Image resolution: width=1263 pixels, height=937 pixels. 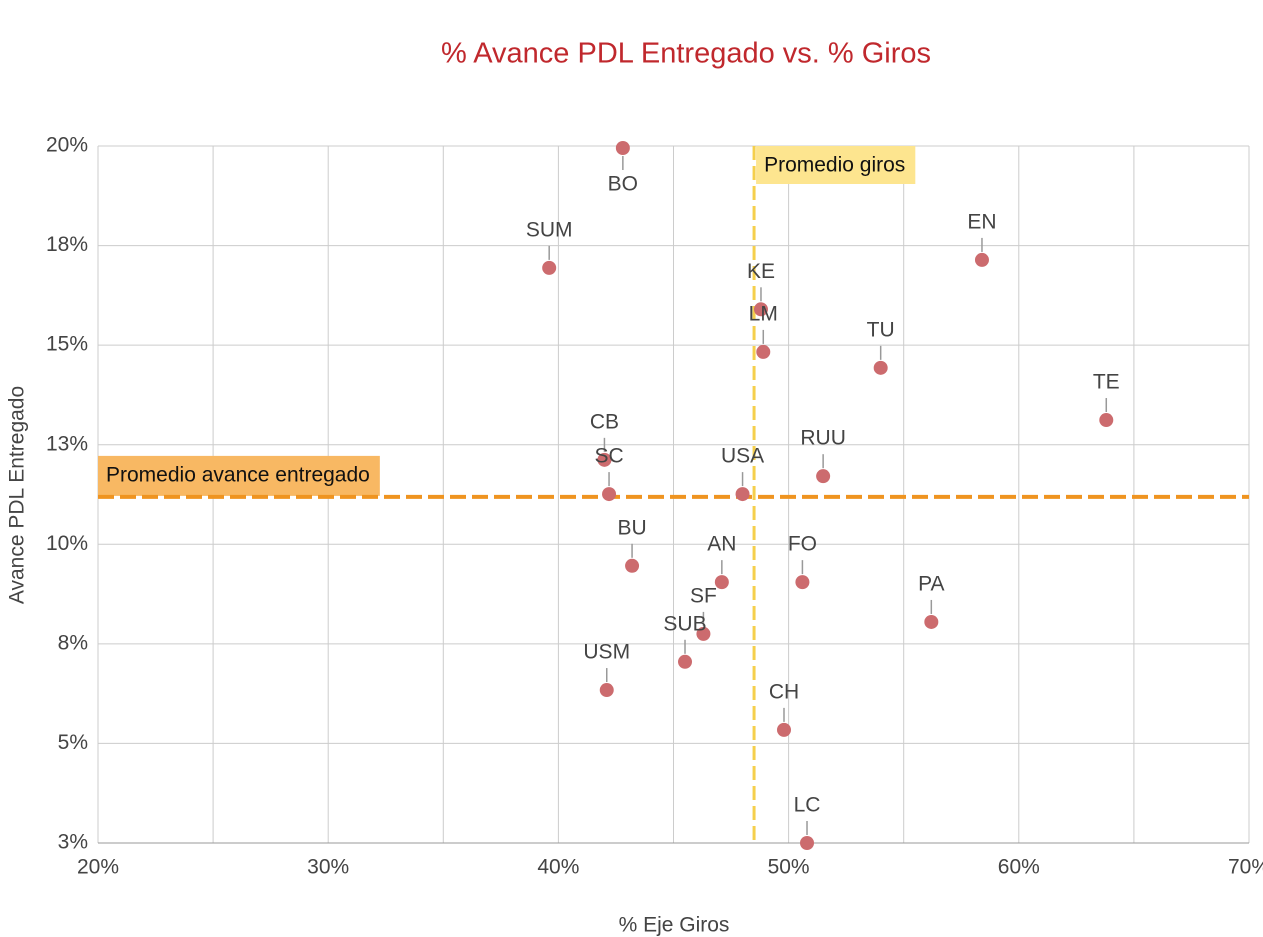 What do you see at coordinates (721, 544) in the screenshot?
I see `point-label: AN` at bounding box center [721, 544].